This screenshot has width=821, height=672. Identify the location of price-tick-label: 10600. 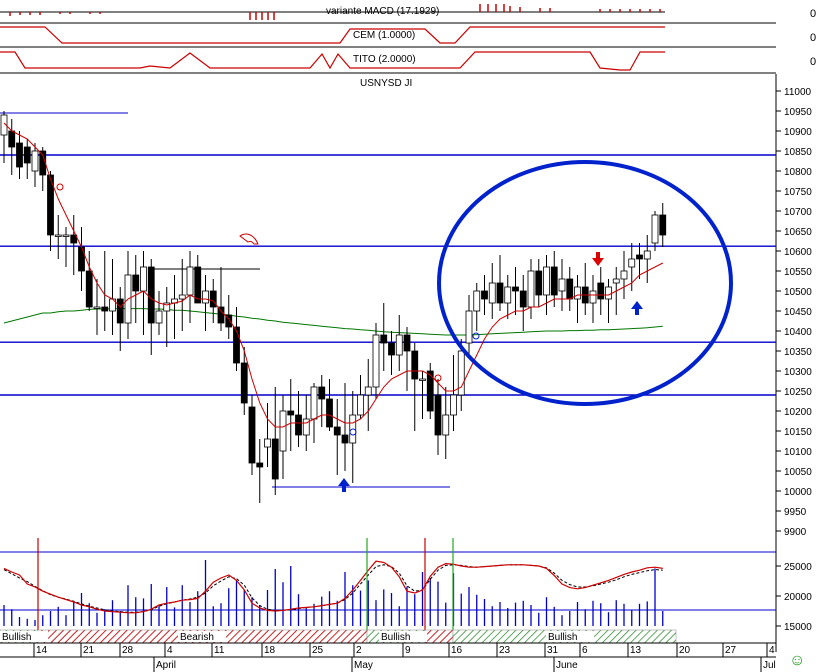
(798, 252).